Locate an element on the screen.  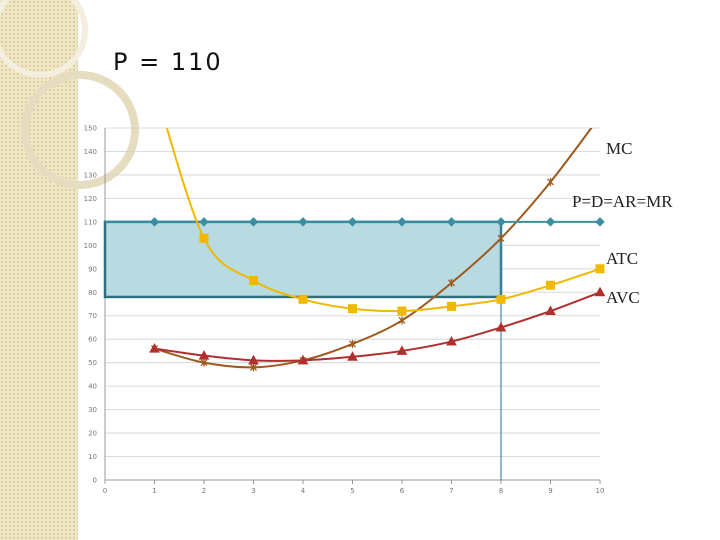
series-label: ATC is located at coordinates (622, 258).